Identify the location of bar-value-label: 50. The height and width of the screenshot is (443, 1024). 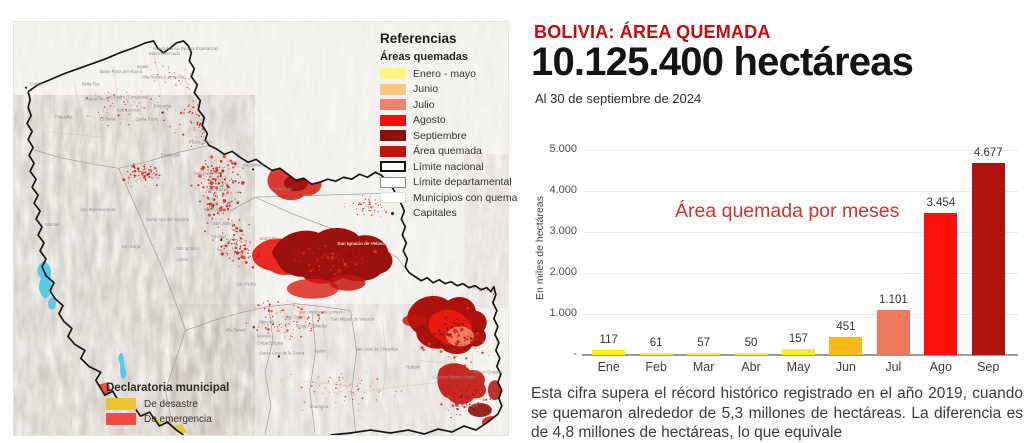
(751, 342).